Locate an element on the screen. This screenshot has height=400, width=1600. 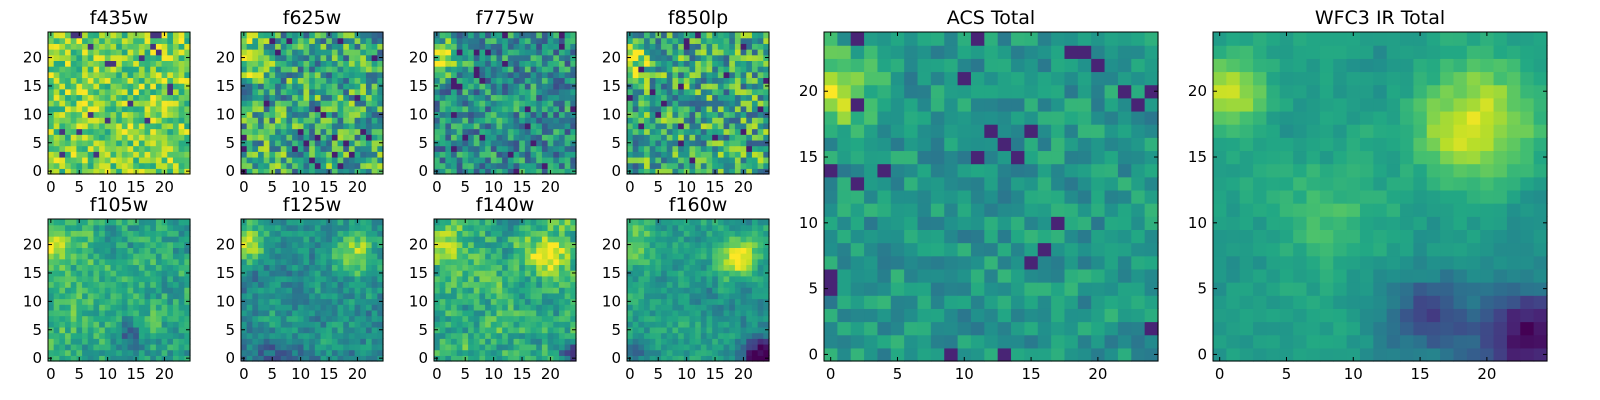
x-tick-label: 15 is located at coordinates (328, 374).